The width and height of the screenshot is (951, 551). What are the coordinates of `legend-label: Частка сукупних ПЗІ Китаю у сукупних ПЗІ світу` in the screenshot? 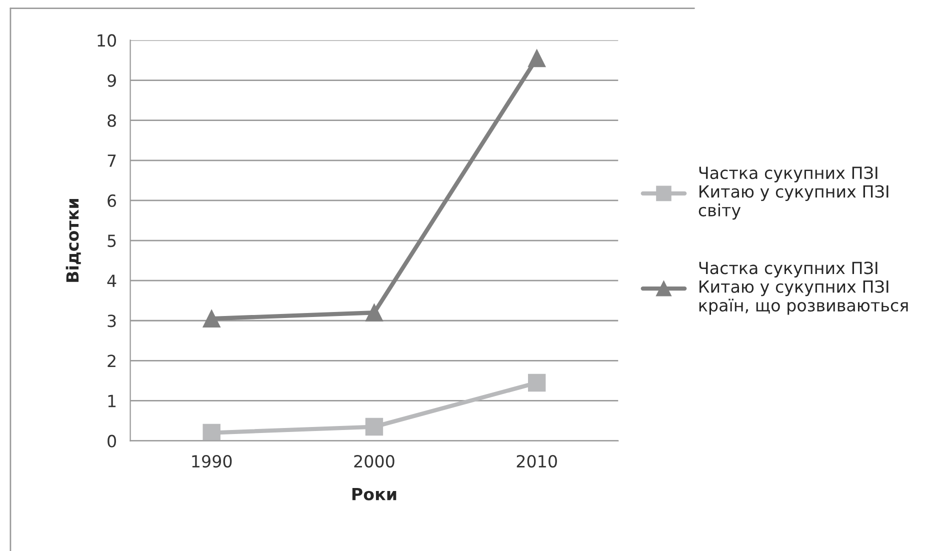 It's located at (793, 193).